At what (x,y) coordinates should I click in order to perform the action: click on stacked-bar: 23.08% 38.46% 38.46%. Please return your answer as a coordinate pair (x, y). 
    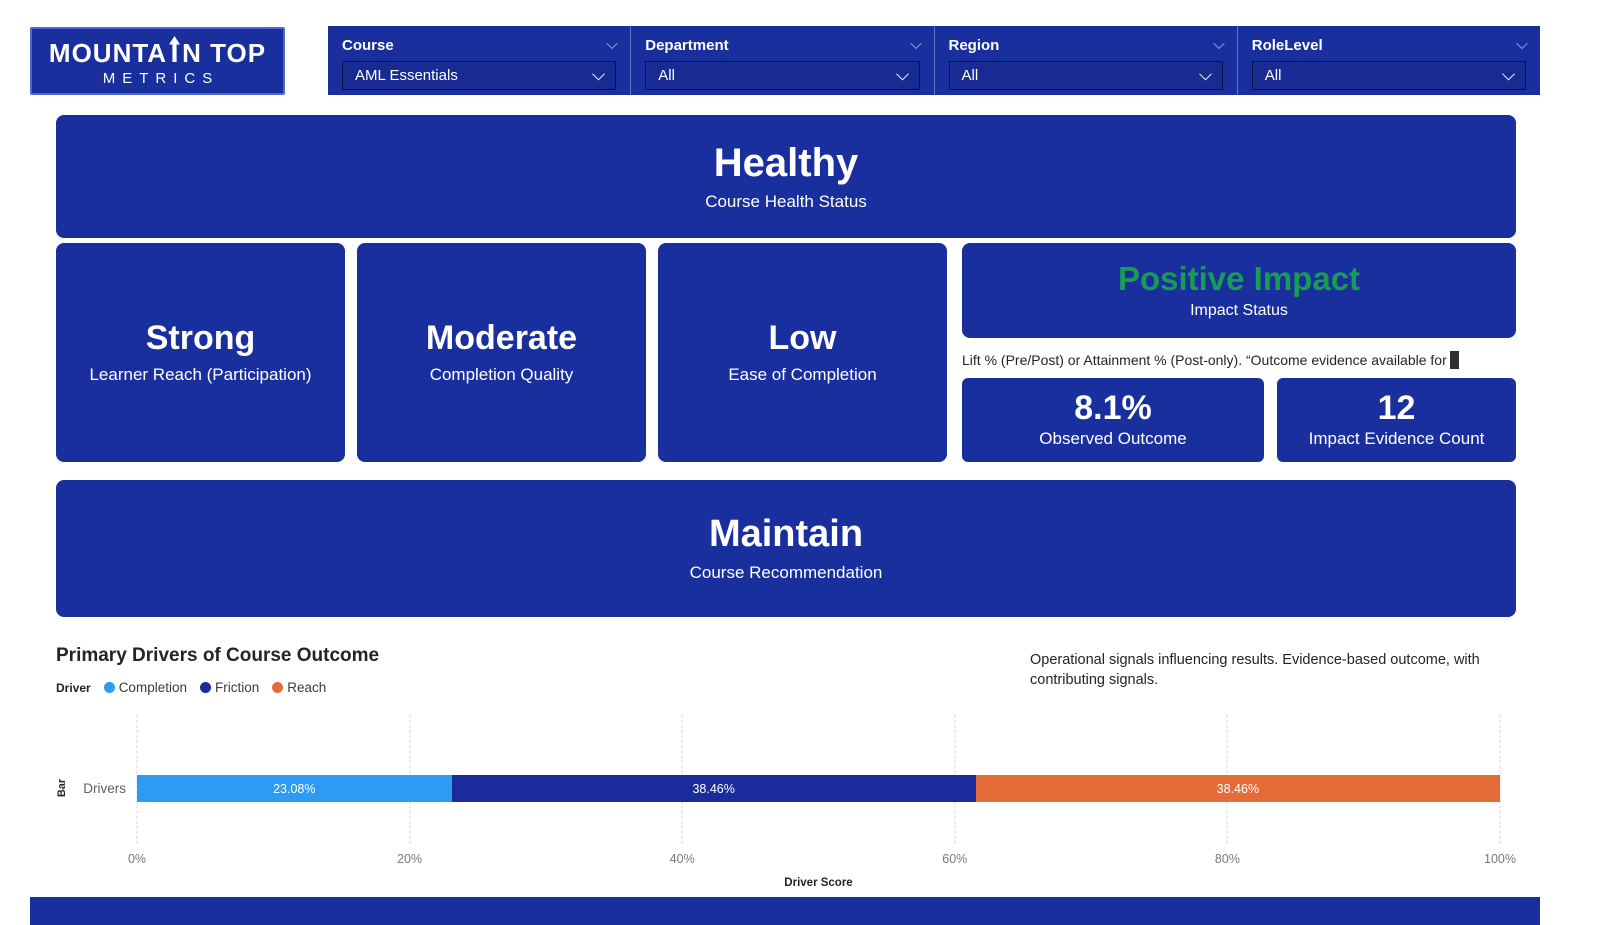
    Looking at the image, I should click on (818, 788).